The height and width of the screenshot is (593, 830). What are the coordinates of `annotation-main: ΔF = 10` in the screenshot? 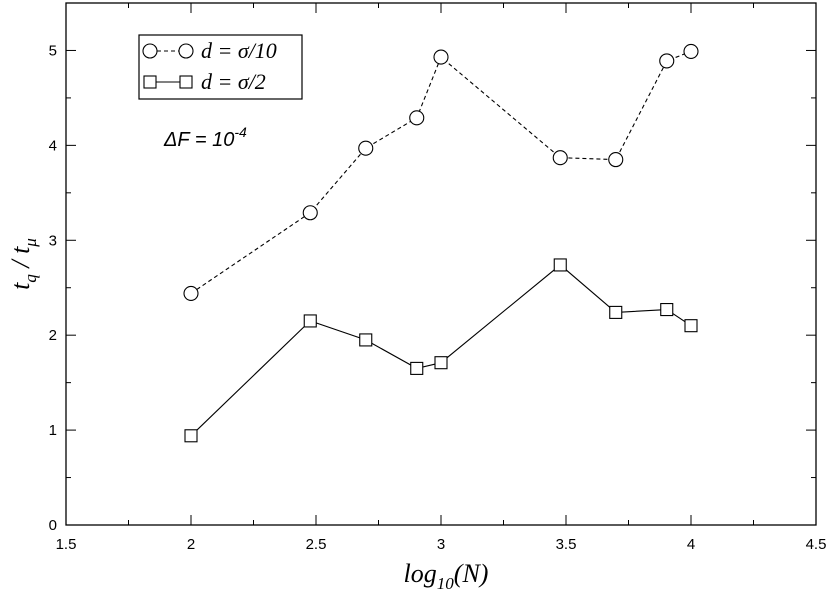 It's located at (198, 140).